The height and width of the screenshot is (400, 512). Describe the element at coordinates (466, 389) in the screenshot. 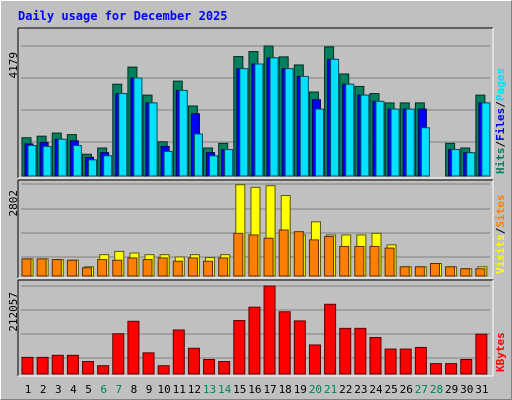

I see `day-label-30: 30` at that location.